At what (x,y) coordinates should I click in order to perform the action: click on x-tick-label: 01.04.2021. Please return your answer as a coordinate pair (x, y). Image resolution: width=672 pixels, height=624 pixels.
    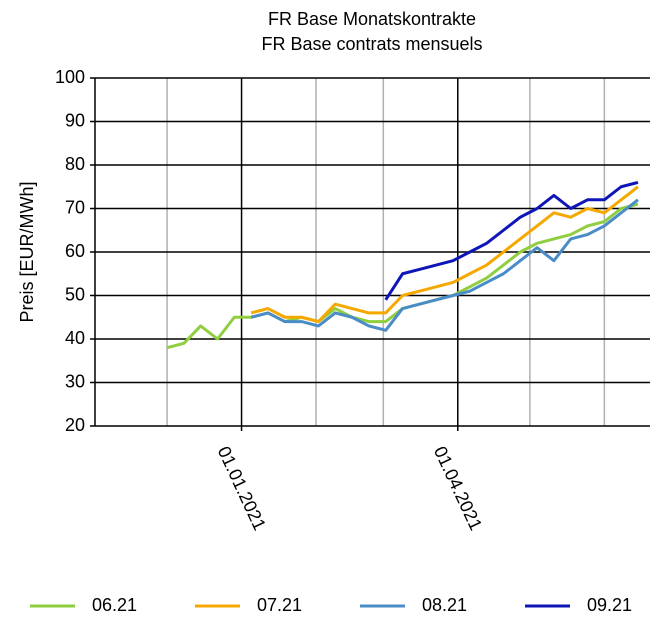
    Looking at the image, I should click on (458, 488).